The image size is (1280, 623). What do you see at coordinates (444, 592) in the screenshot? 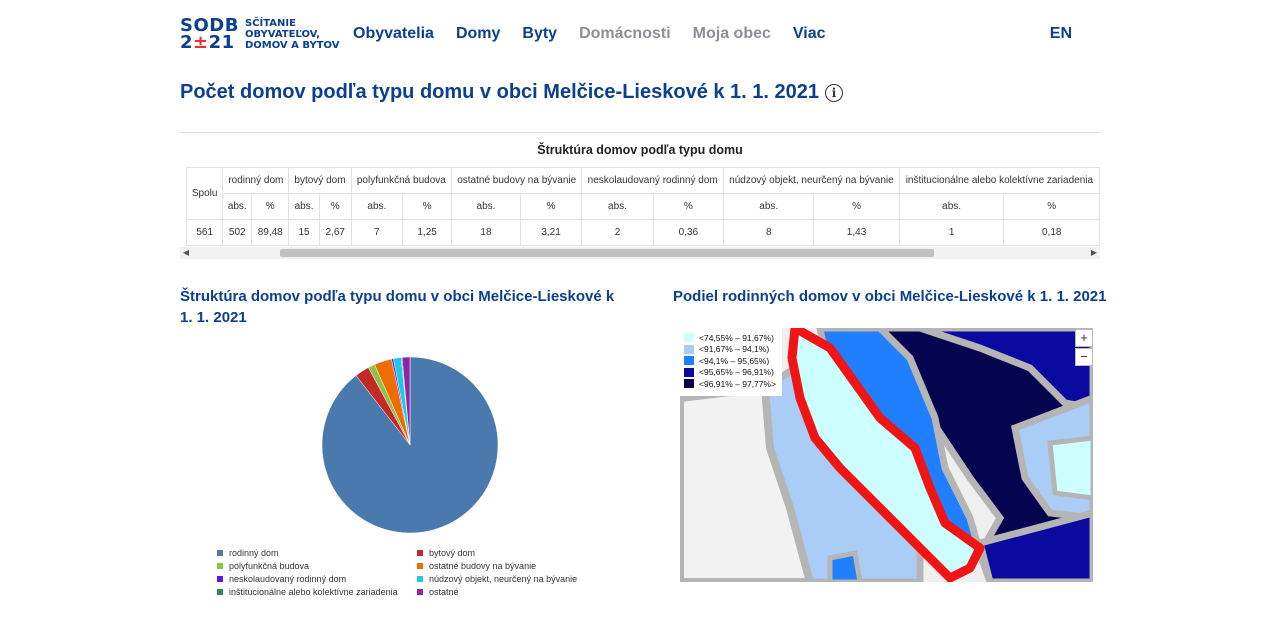
I see `legend-label: ostatné` at bounding box center [444, 592].